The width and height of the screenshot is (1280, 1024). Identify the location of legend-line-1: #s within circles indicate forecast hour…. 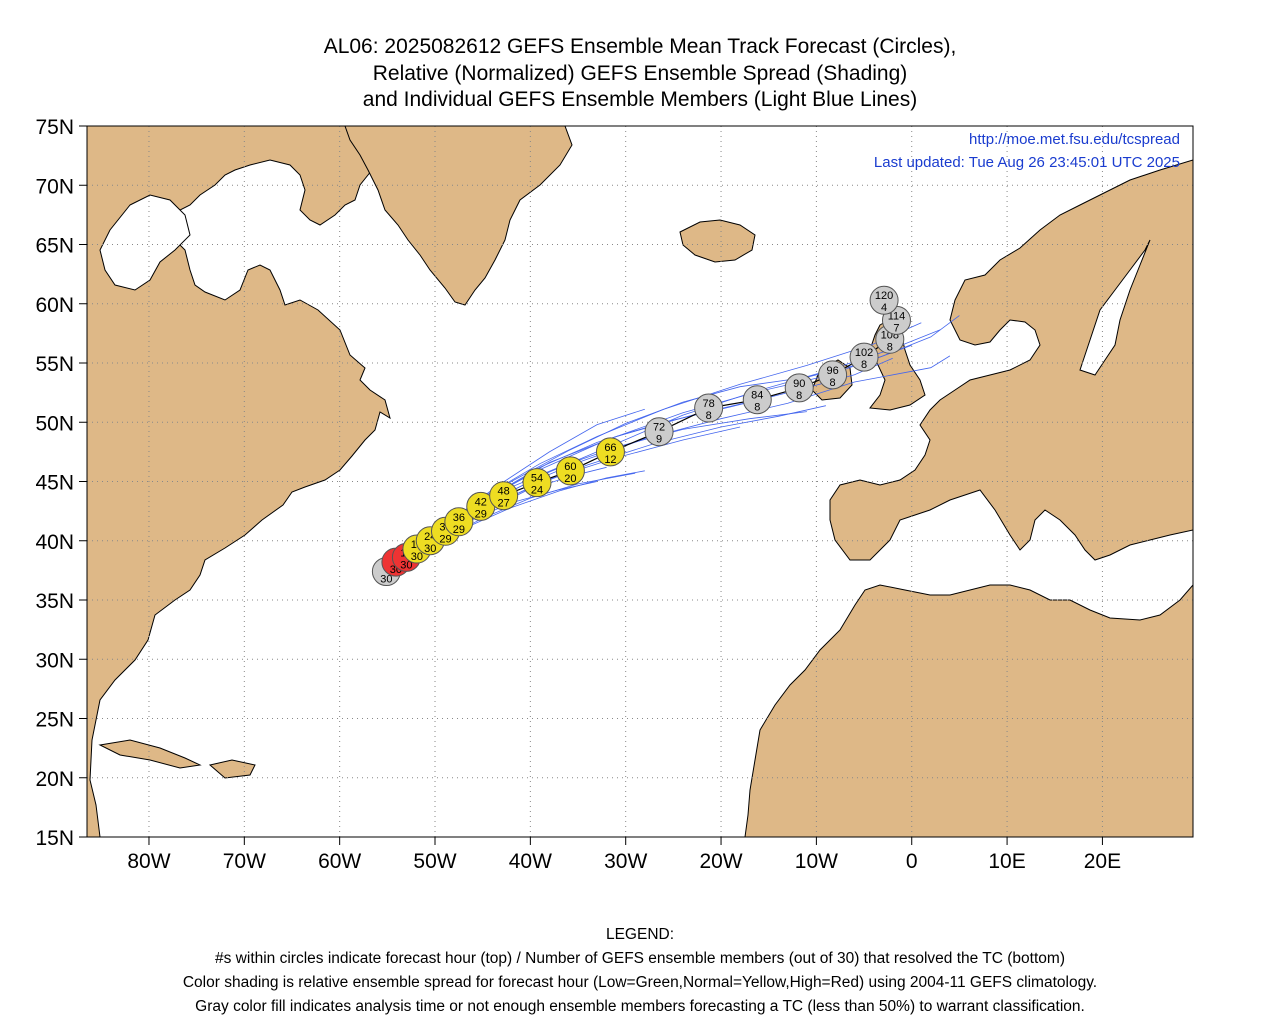
(640, 958).